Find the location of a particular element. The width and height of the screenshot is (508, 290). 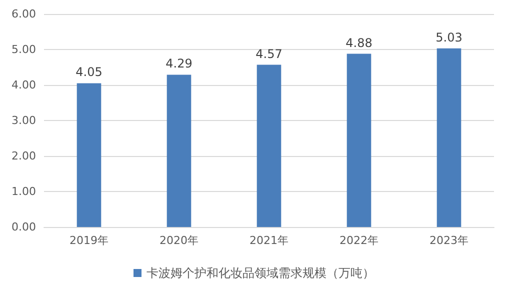

x-tick-label: 2021年 is located at coordinates (269, 240).